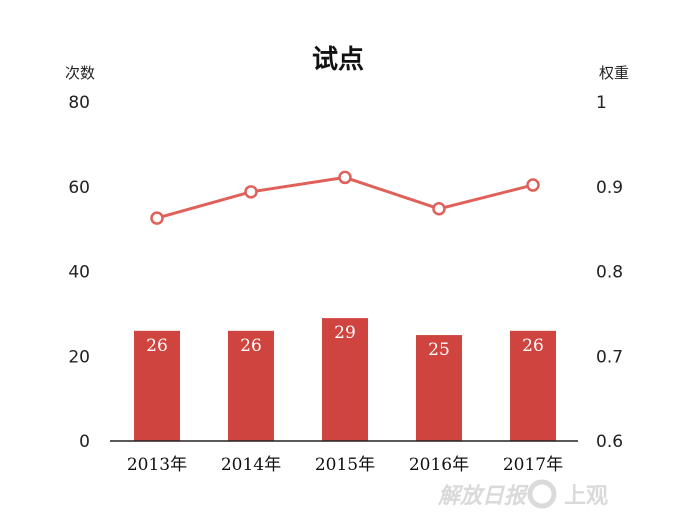 Image resolution: width=700 pixels, height=532 pixels. I want to click on left-tick-label: 80, so click(79, 103).